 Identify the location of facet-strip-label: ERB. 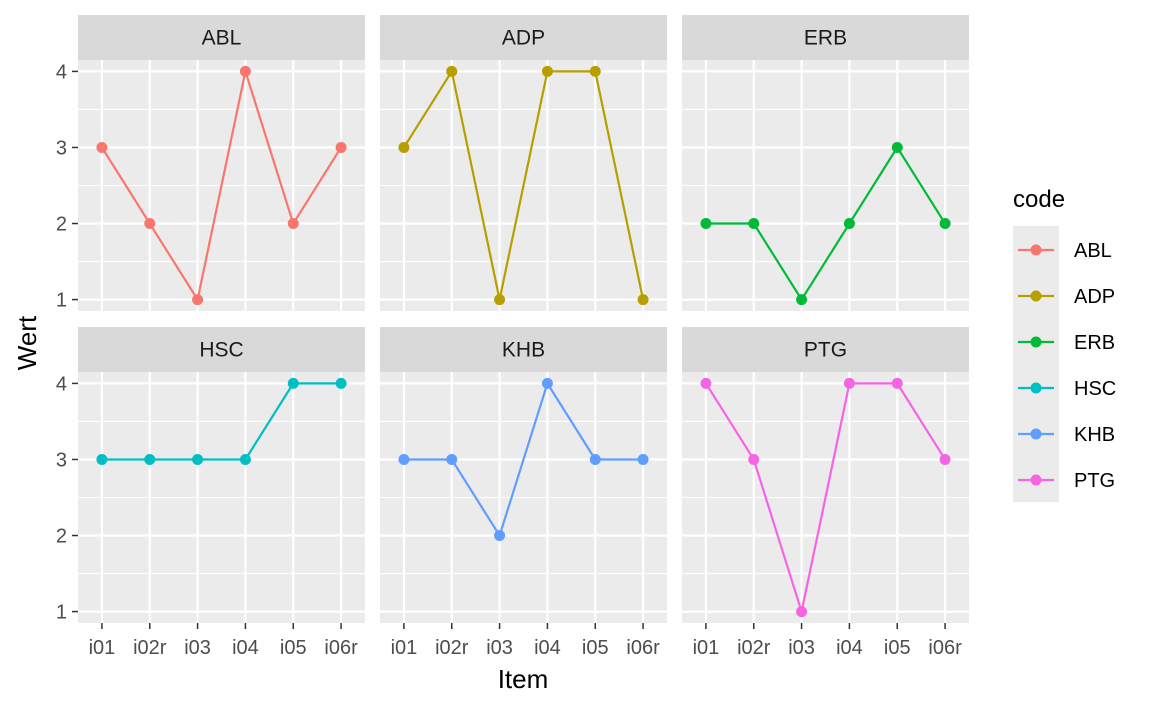
(825, 38).